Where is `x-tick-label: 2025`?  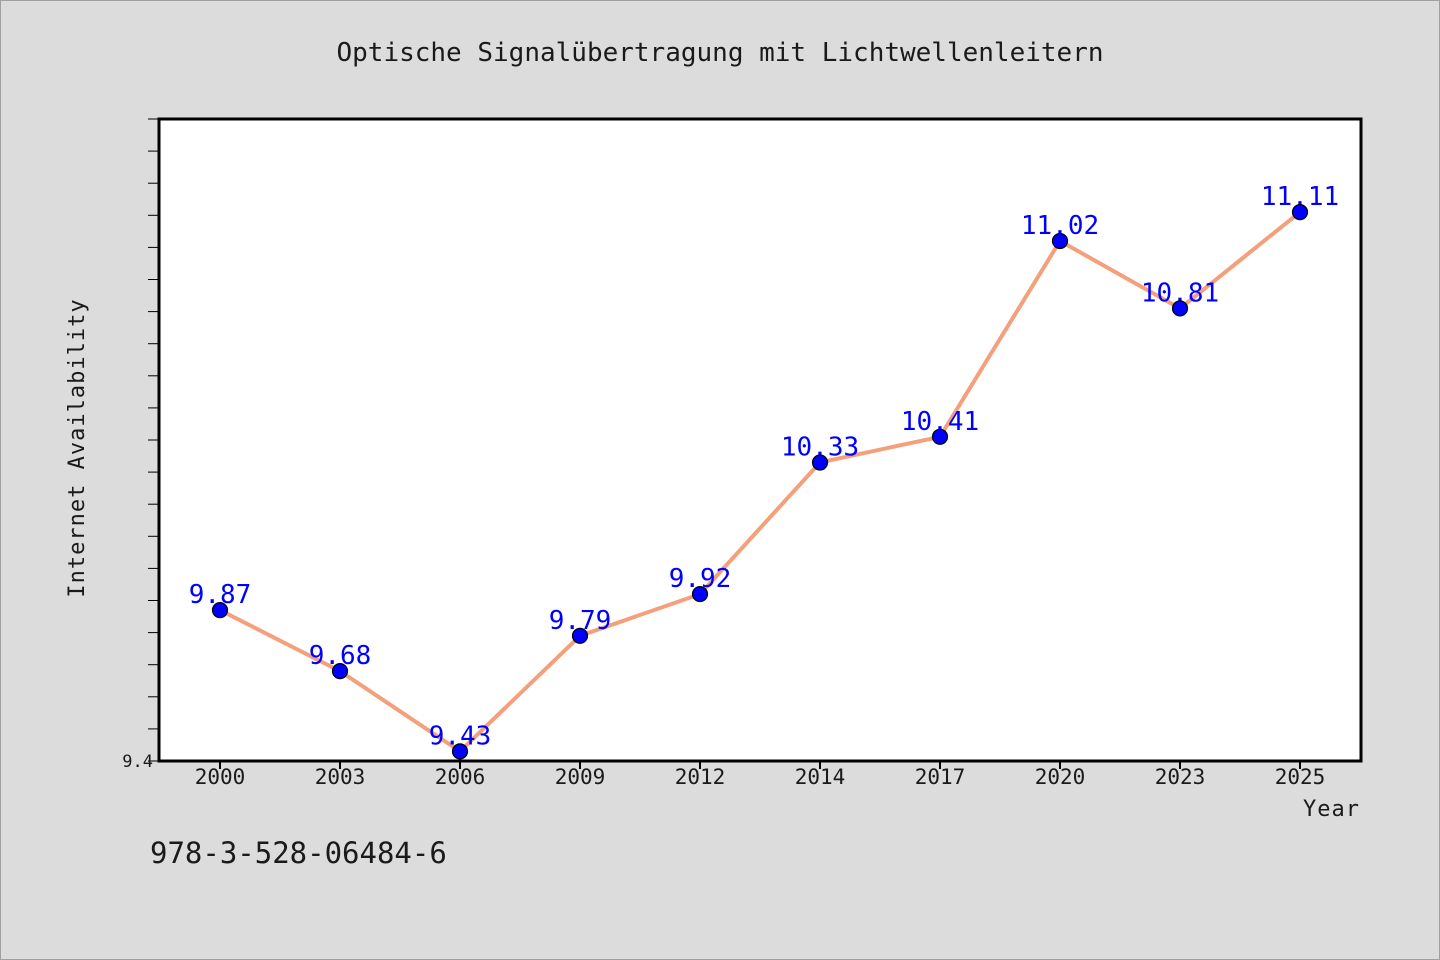 x-tick-label: 2025 is located at coordinates (1300, 777).